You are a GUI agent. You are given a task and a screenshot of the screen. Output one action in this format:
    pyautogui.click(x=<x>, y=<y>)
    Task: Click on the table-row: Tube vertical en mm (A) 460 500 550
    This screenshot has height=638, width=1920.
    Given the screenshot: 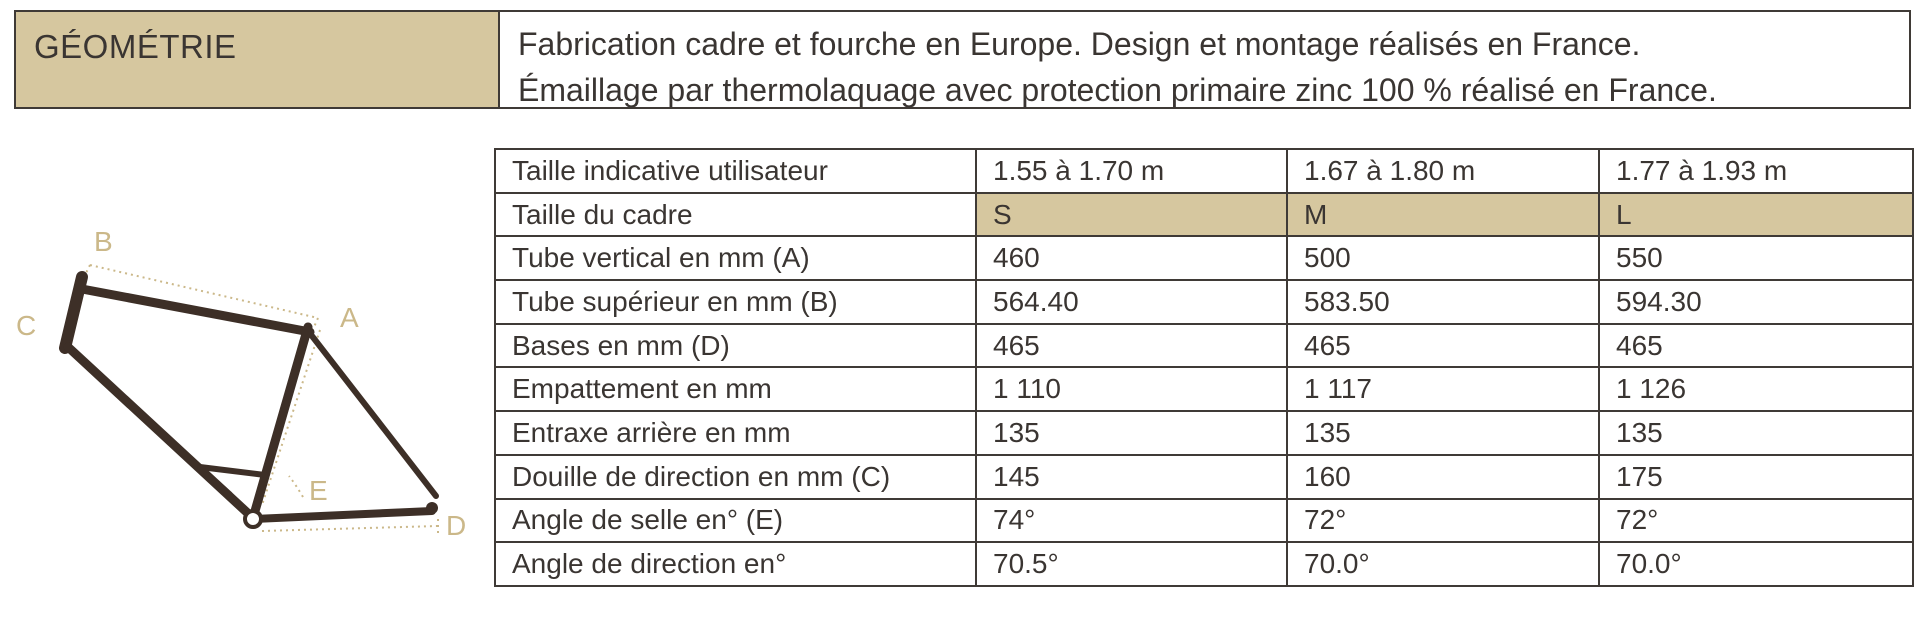 What is the action you would take?
    pyautogui.click(x=1204, y=258)
    